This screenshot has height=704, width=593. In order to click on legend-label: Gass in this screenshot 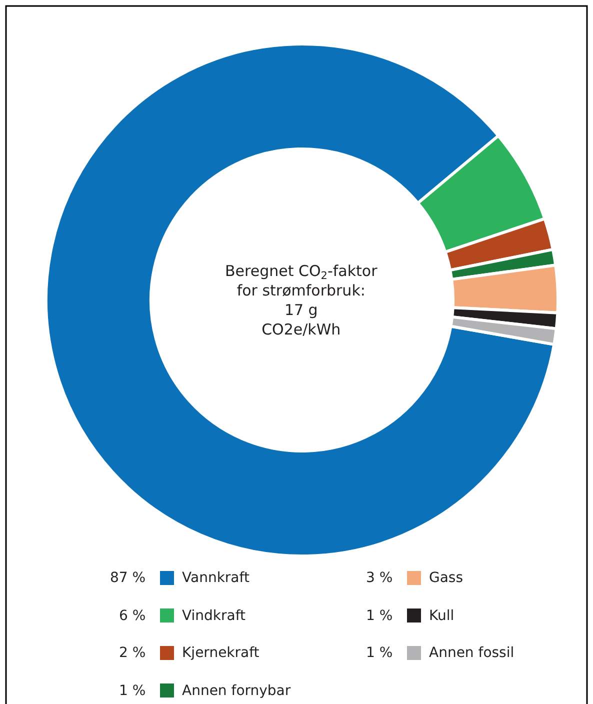, I will do `click(446, 578)`.